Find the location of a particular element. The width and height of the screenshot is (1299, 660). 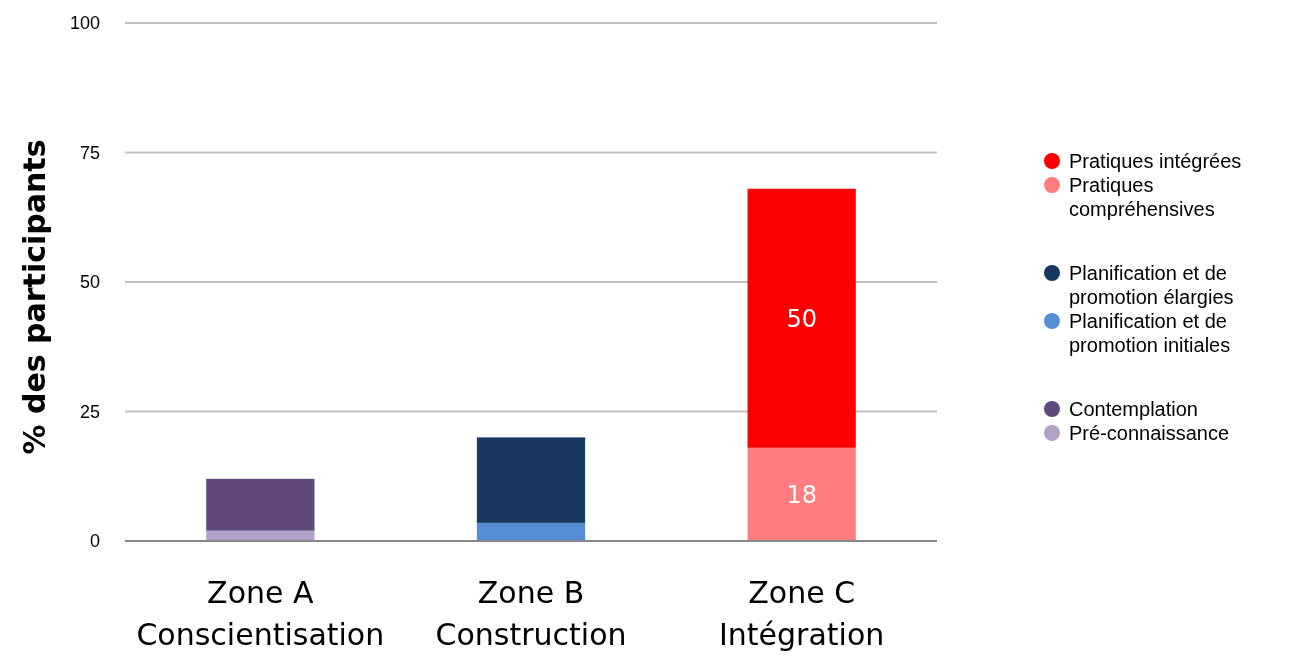

y-tick-label: 100 is located at coordinates (84, 23).